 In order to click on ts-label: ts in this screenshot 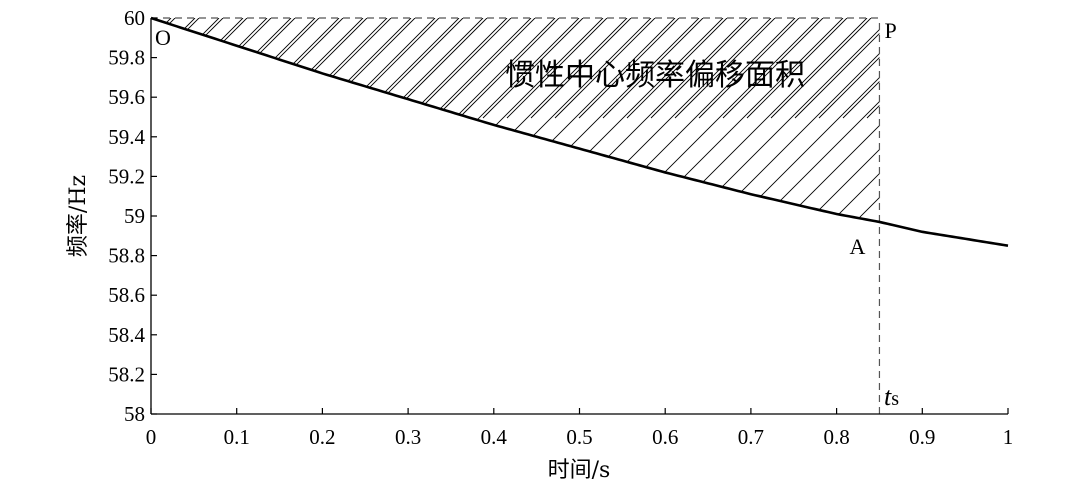, I will do `click(891, 396)`.